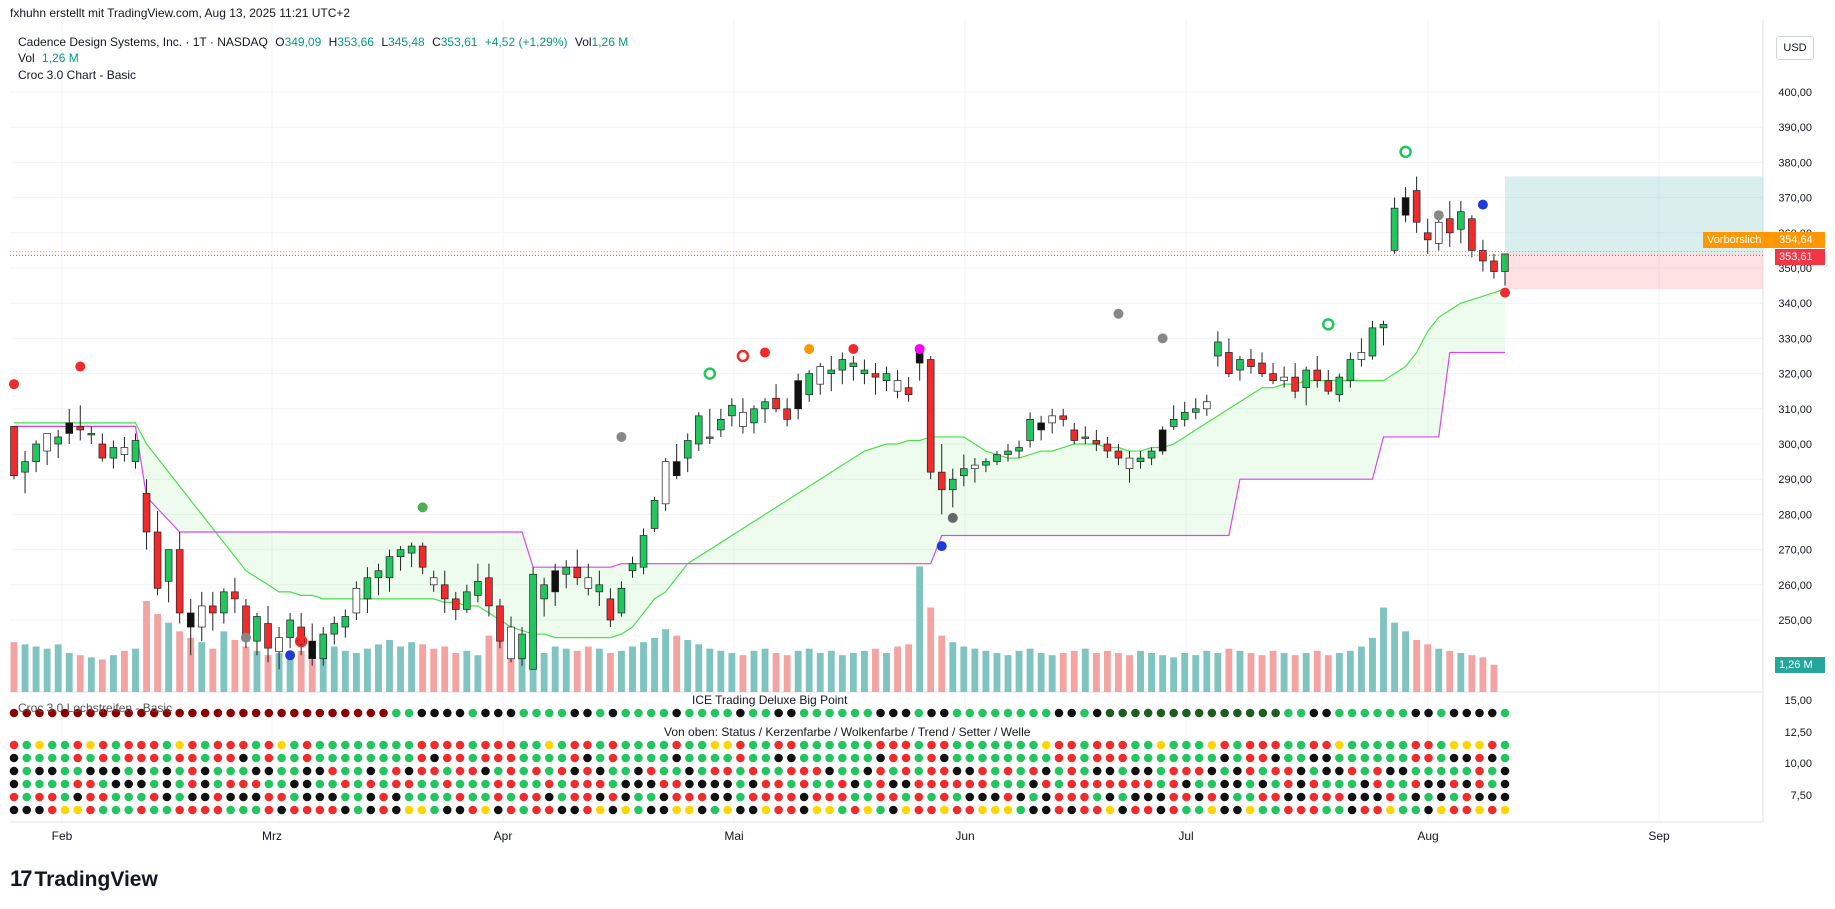 This screenshot has height=909, width=1835. What do you see at coordinates (77, 75) in the screenshot?
I see `legend-indicator: Croc 3.0 Chart - Basic` at bounding box center [77, 75].